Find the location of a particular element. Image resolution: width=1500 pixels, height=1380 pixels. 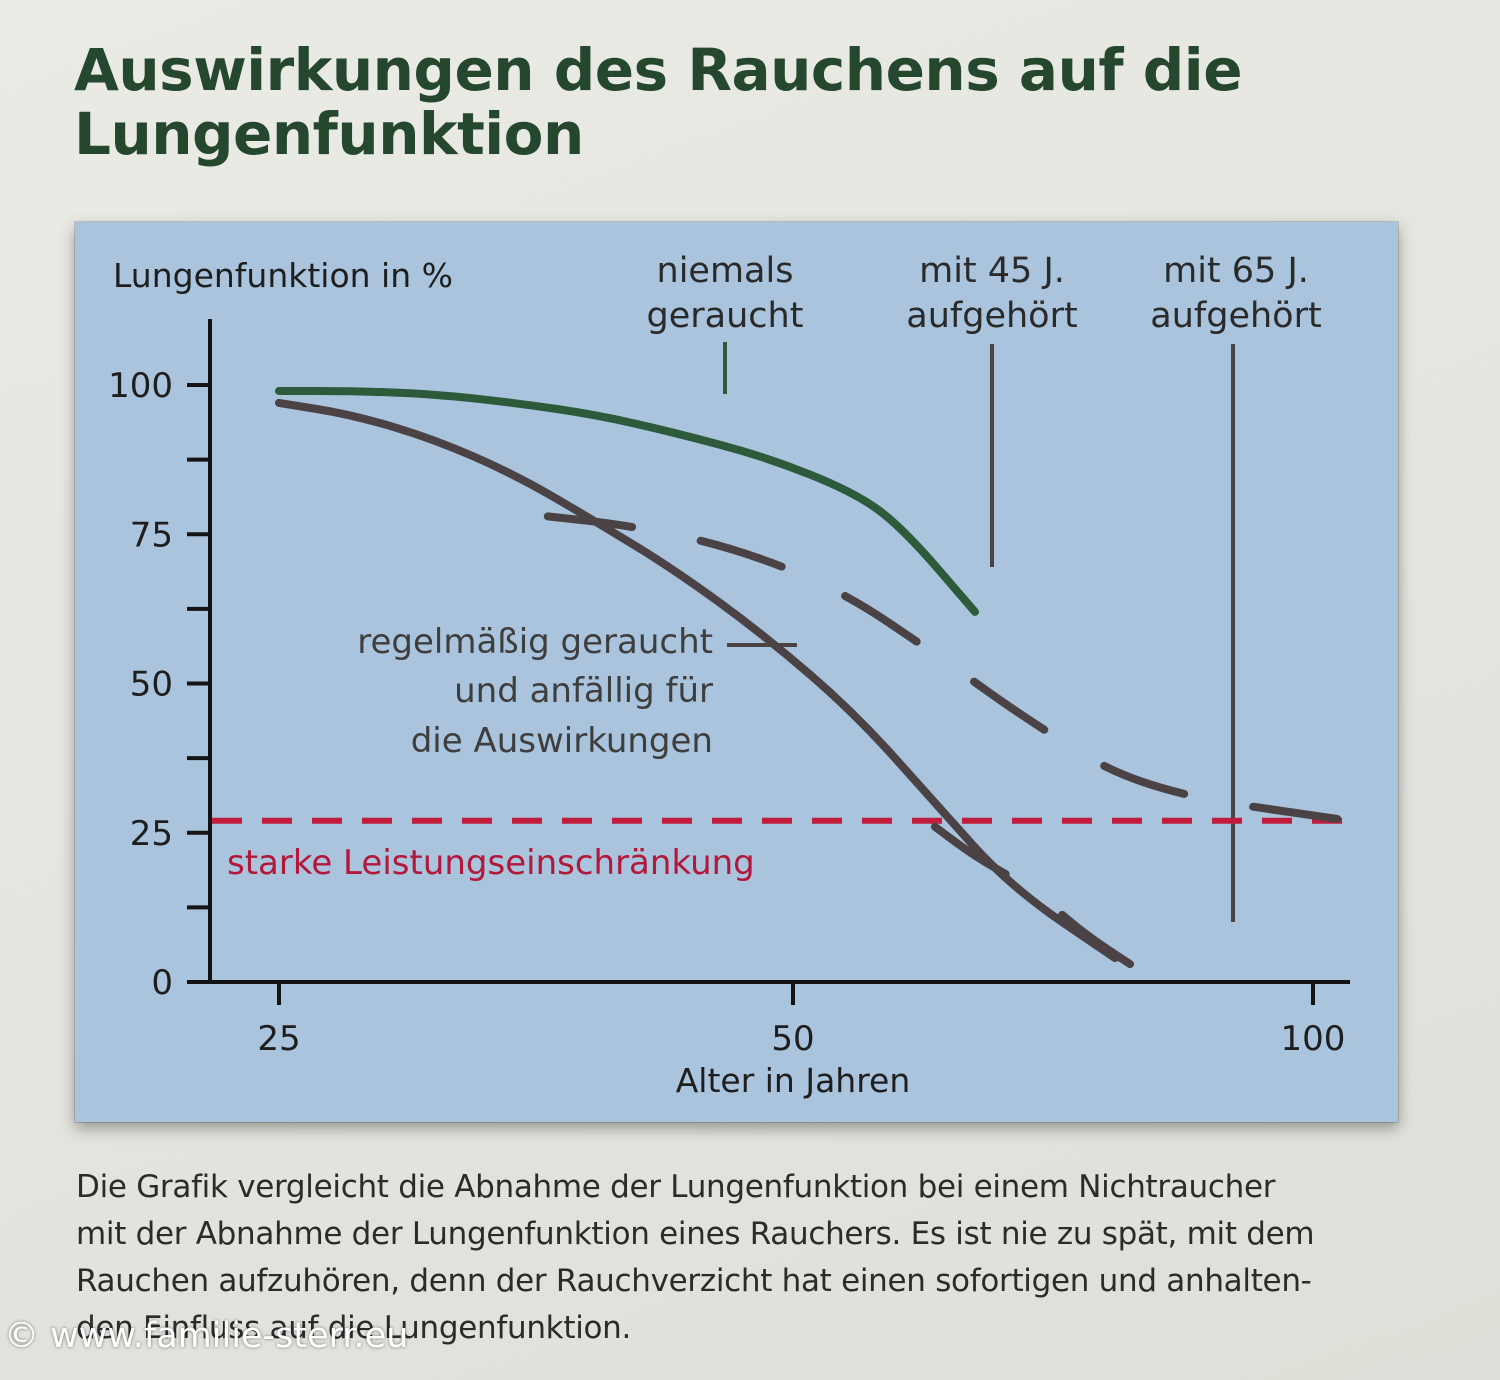

y-tick-label-25: 25 is located at coordinates (151, 834).